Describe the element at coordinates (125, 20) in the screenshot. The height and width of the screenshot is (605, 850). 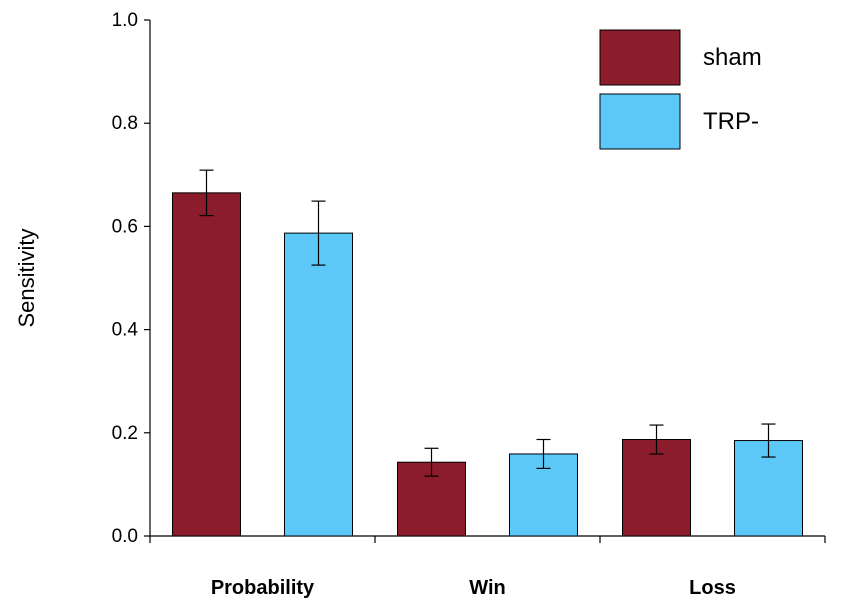
I see `y-tick-label: 1.0` at that location.